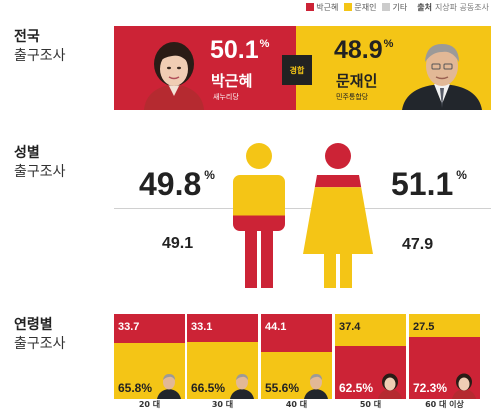  I want to click on legend-swatch-moon, so click(348, 7).